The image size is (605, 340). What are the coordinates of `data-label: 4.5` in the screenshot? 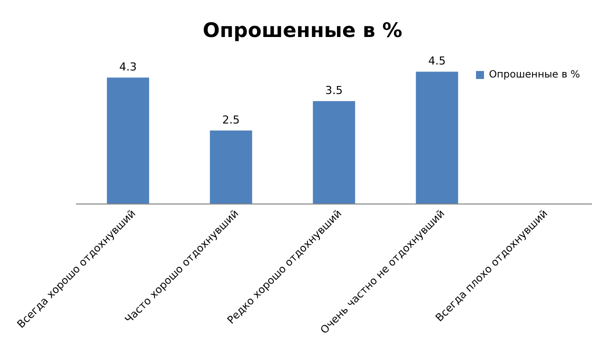 It's located at (437, 61).